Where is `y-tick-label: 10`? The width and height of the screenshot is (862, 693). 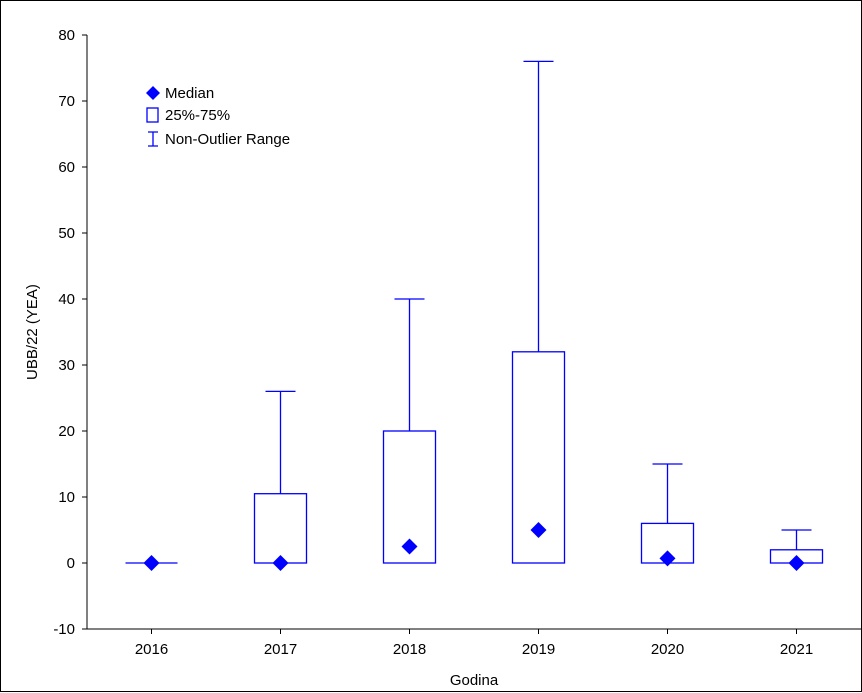 y-tick-label: 10 is located at coordinates (66, 497).